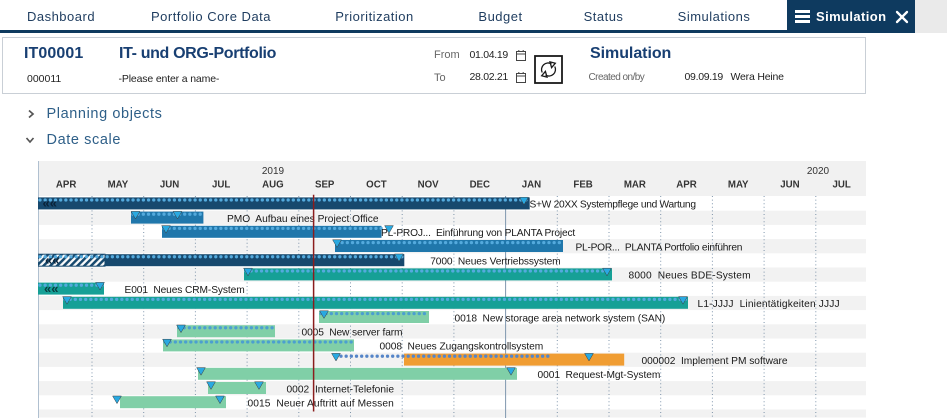 This screenshot has width=947, height=418. What do you see at coordinates (429, 184) in the screenshot?
I see `svg-text: NOV` at bounding box center [429, 184].